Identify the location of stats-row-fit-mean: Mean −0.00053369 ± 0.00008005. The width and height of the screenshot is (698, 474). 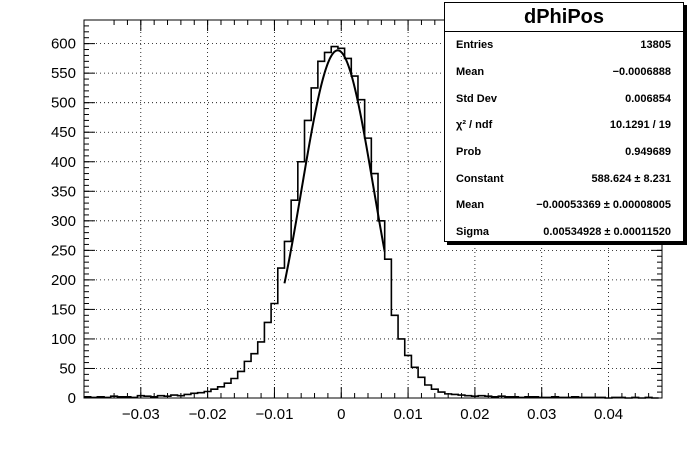
(564, 204).